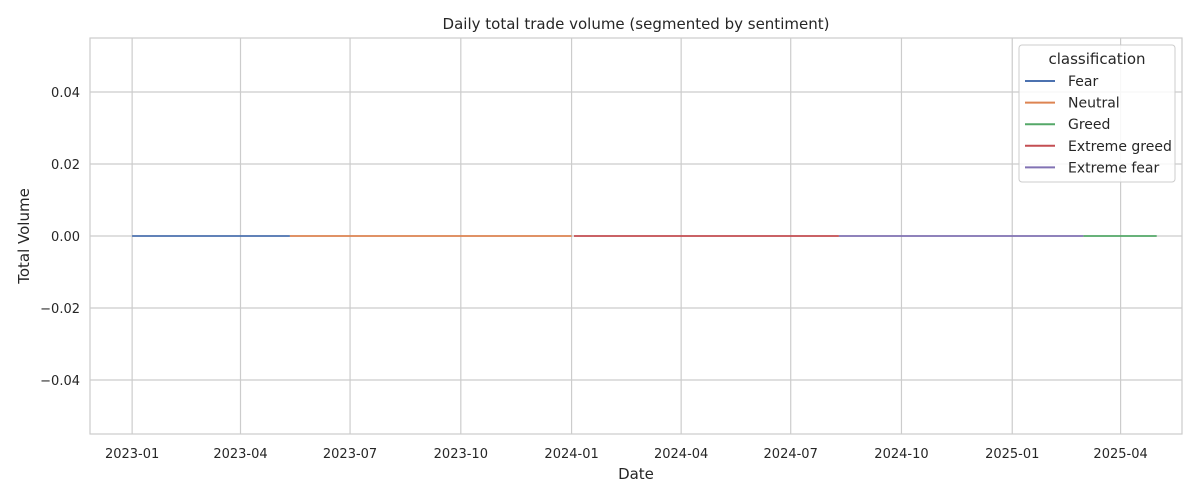 Image resolution: width=1200 pixels, height=500 pixels. Describe the element at coordinates (65, 165) in the screenshot. I see `y-tick-label: 0.02` at that location.